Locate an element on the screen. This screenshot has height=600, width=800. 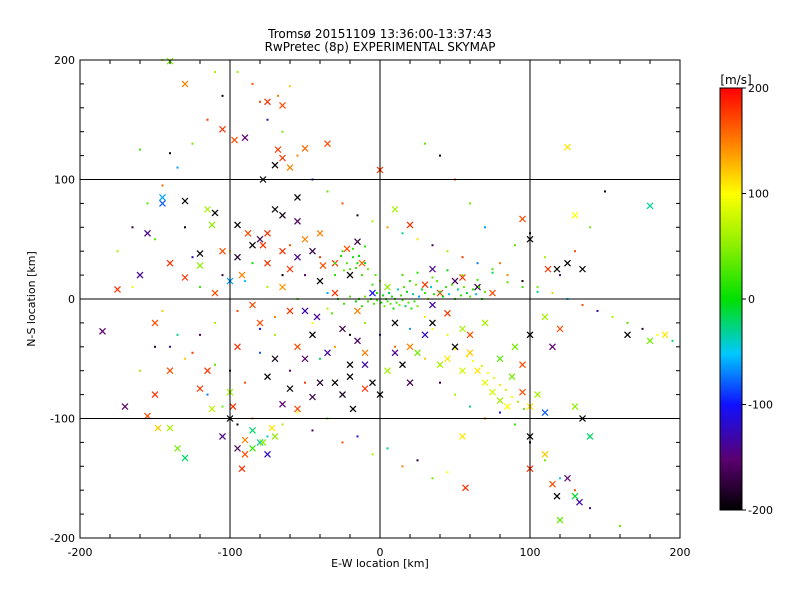
y-tick-labels: 200 100 0 -100 -200 is located at coordinates (62, 299).